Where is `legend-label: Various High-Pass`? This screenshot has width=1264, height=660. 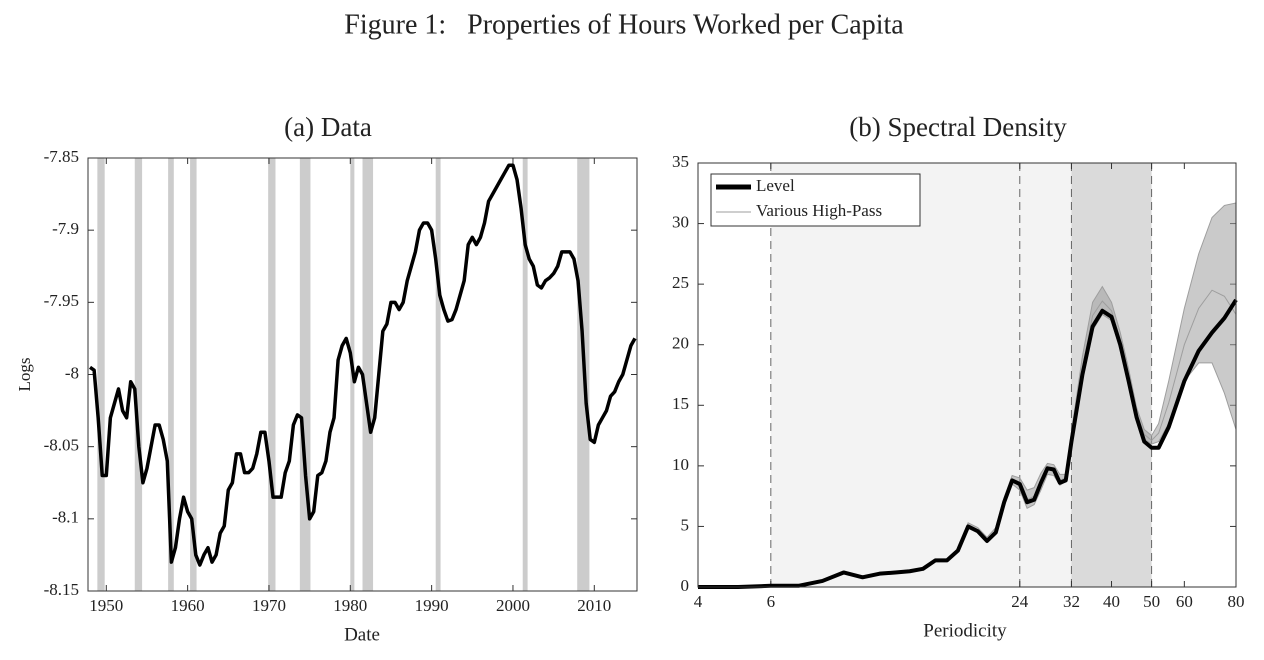 legend-label: Various High-Pass is located at coordinates (819, 210).